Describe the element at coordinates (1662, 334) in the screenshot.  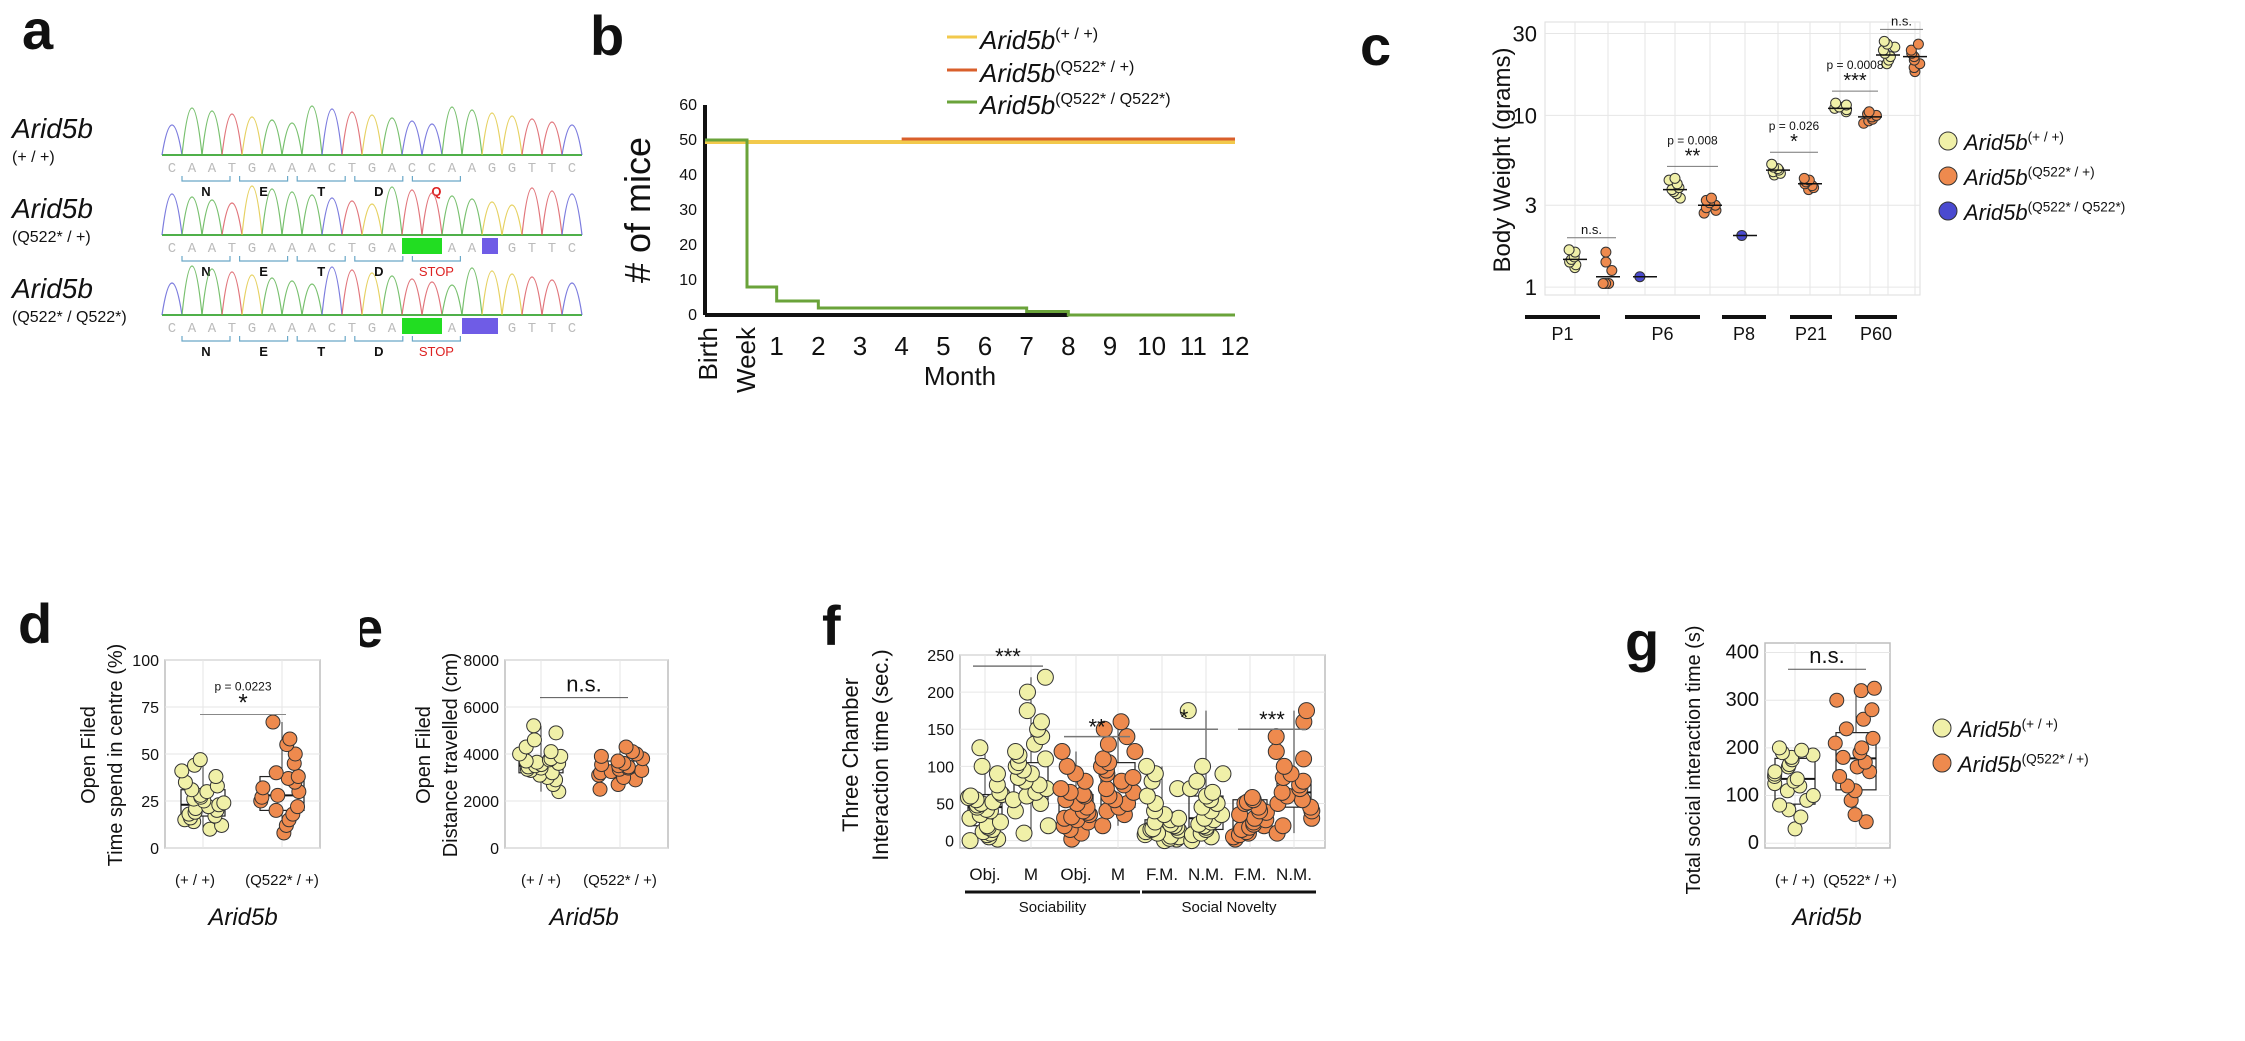
I see `category-label: P6` at that location.